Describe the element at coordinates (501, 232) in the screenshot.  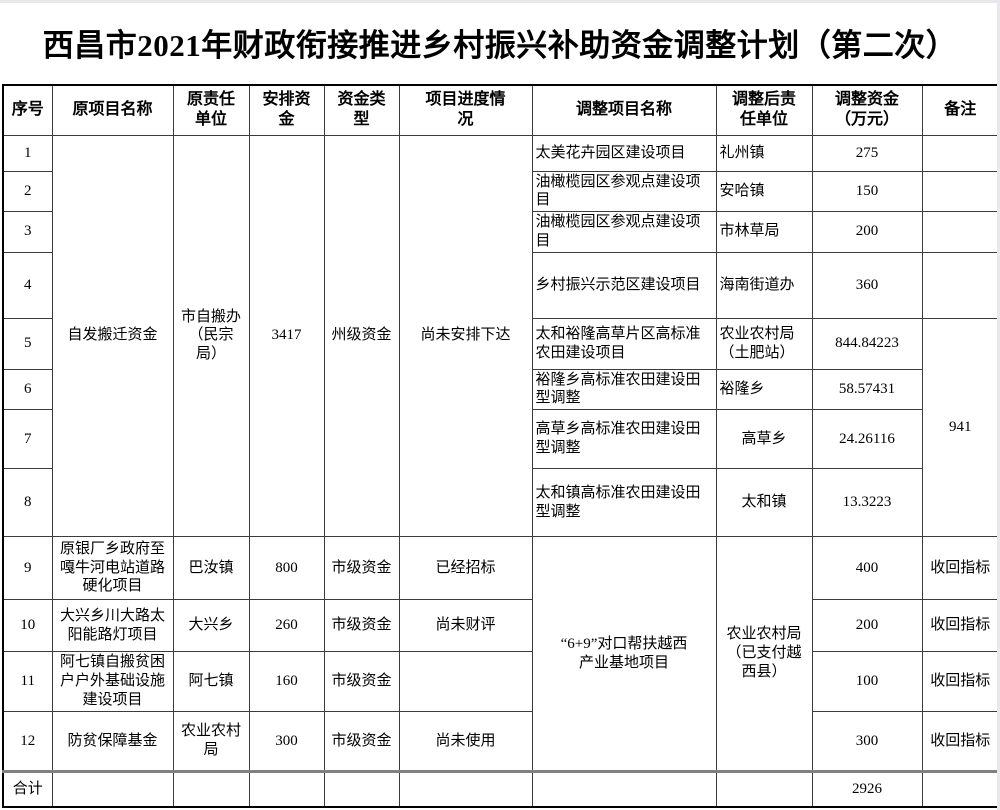
I see `table-row-3: 3 油橄榄园区参观点建设项目 市林草局 200` at that location.